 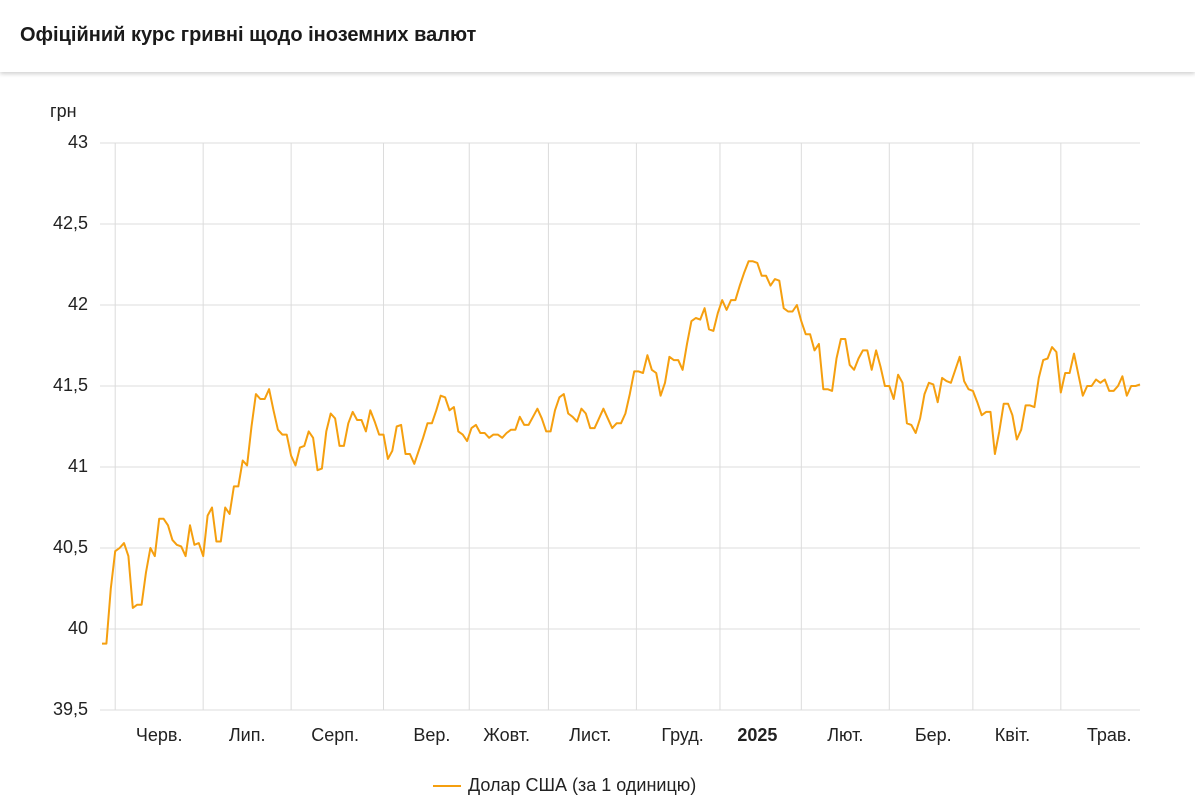 What do you see at coordinates (78, 142) in the screenshot?
I see `y-tick-label: 43` at bounding box center [78, 142].